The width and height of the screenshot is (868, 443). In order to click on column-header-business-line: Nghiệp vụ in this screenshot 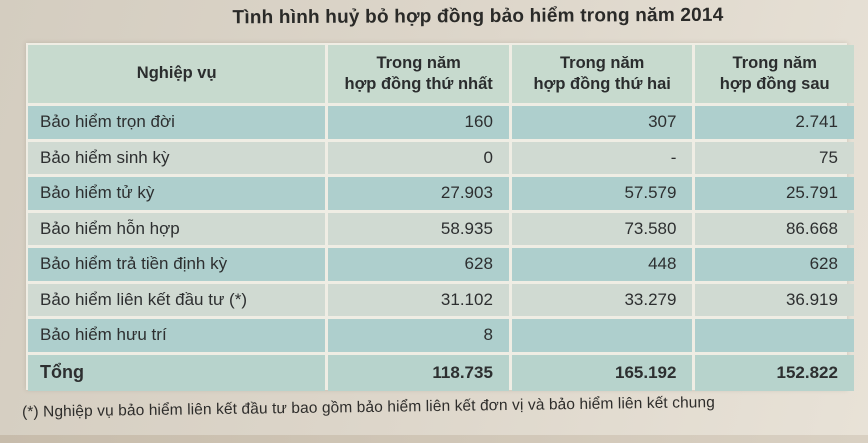, I will do `click(177, 74)`.